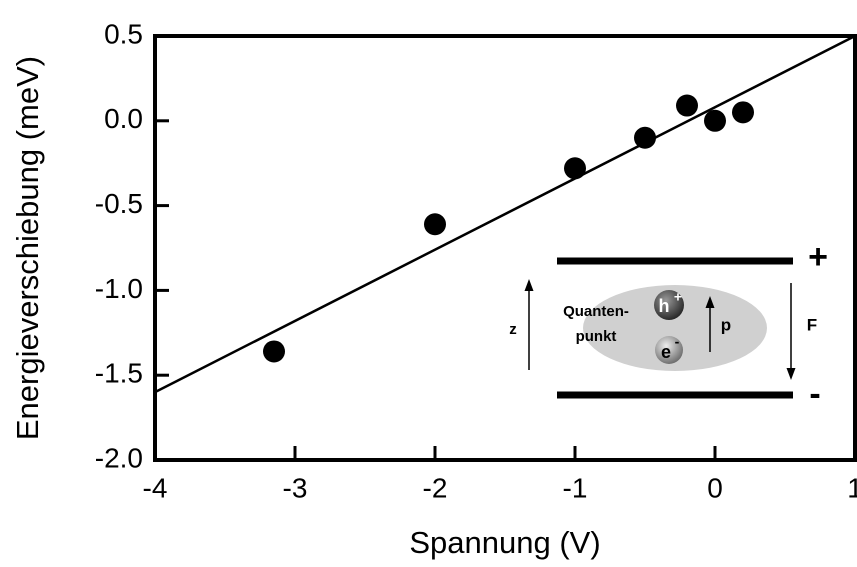  I want to click on x-tick-label: -3, so click(295, 487).